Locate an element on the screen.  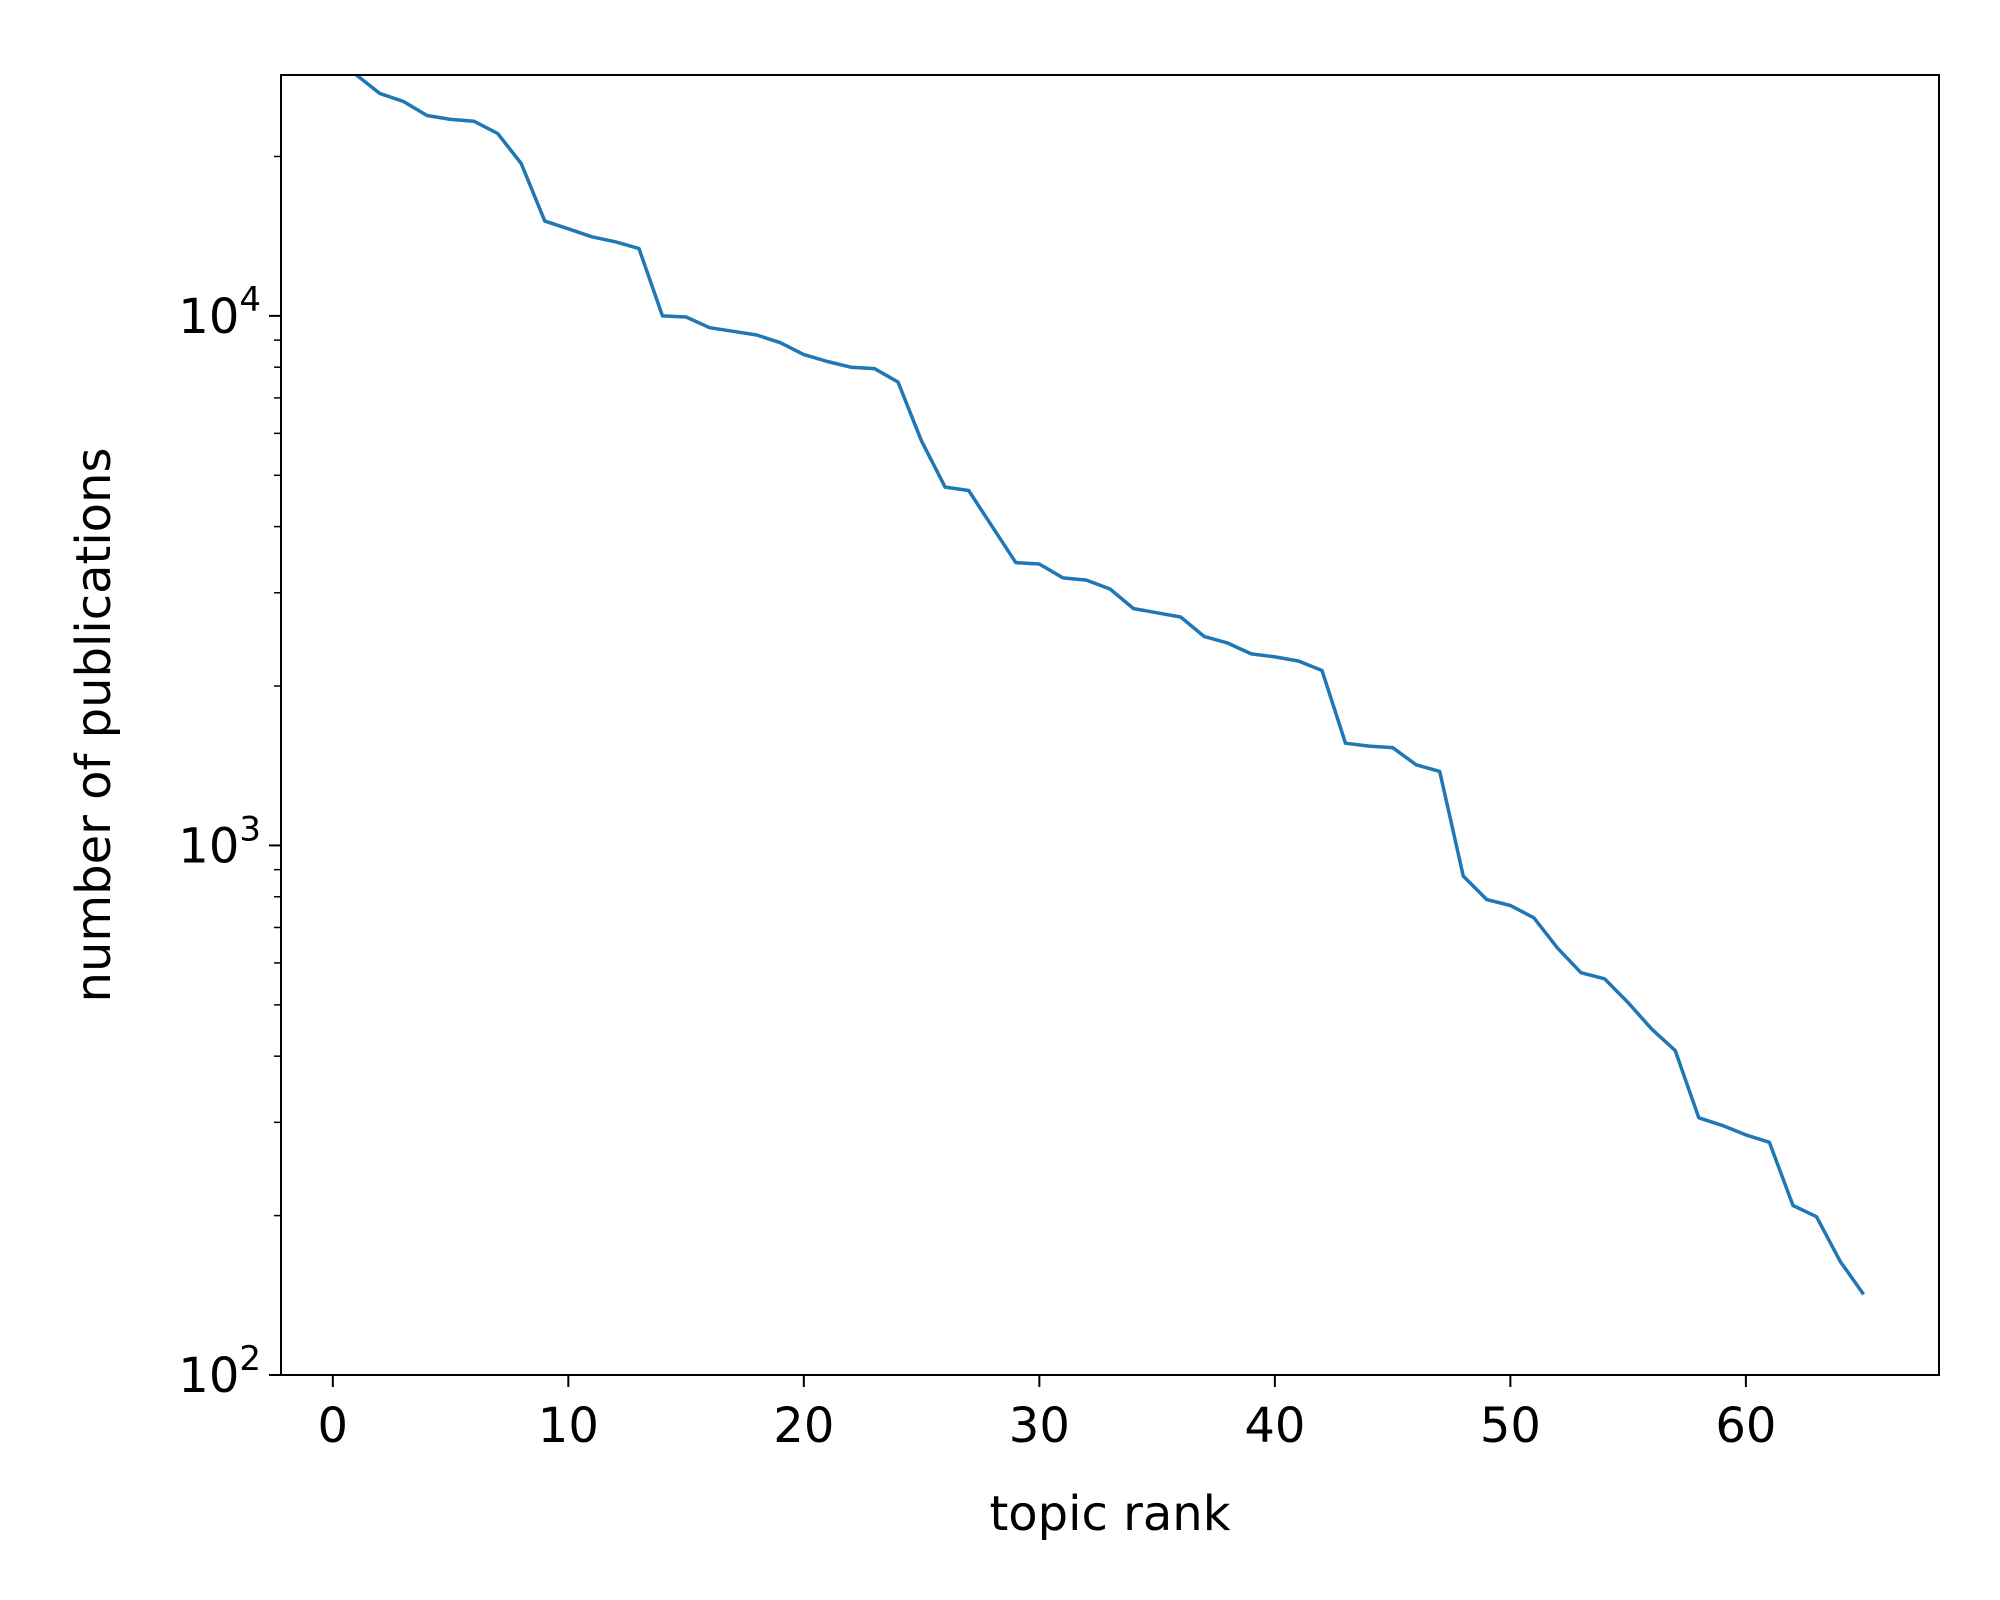
x-tick-label: 30 is located at coordinates (1039, 1426).